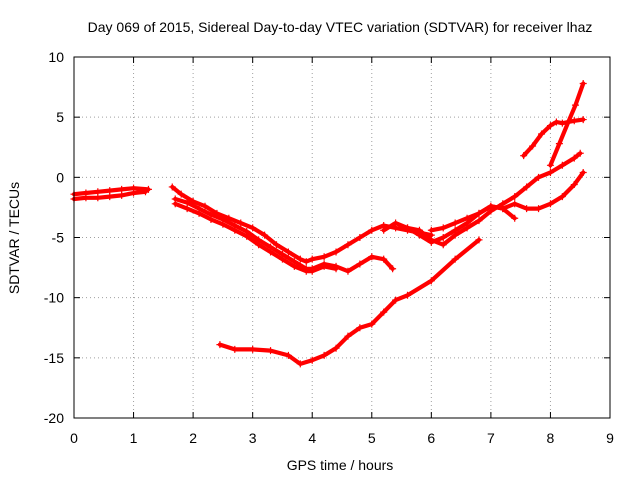 The image size is (640, 480). Describe the element at coordinates (54, 358) in the screenshot. I see `y-tick-label: -15` at that location.